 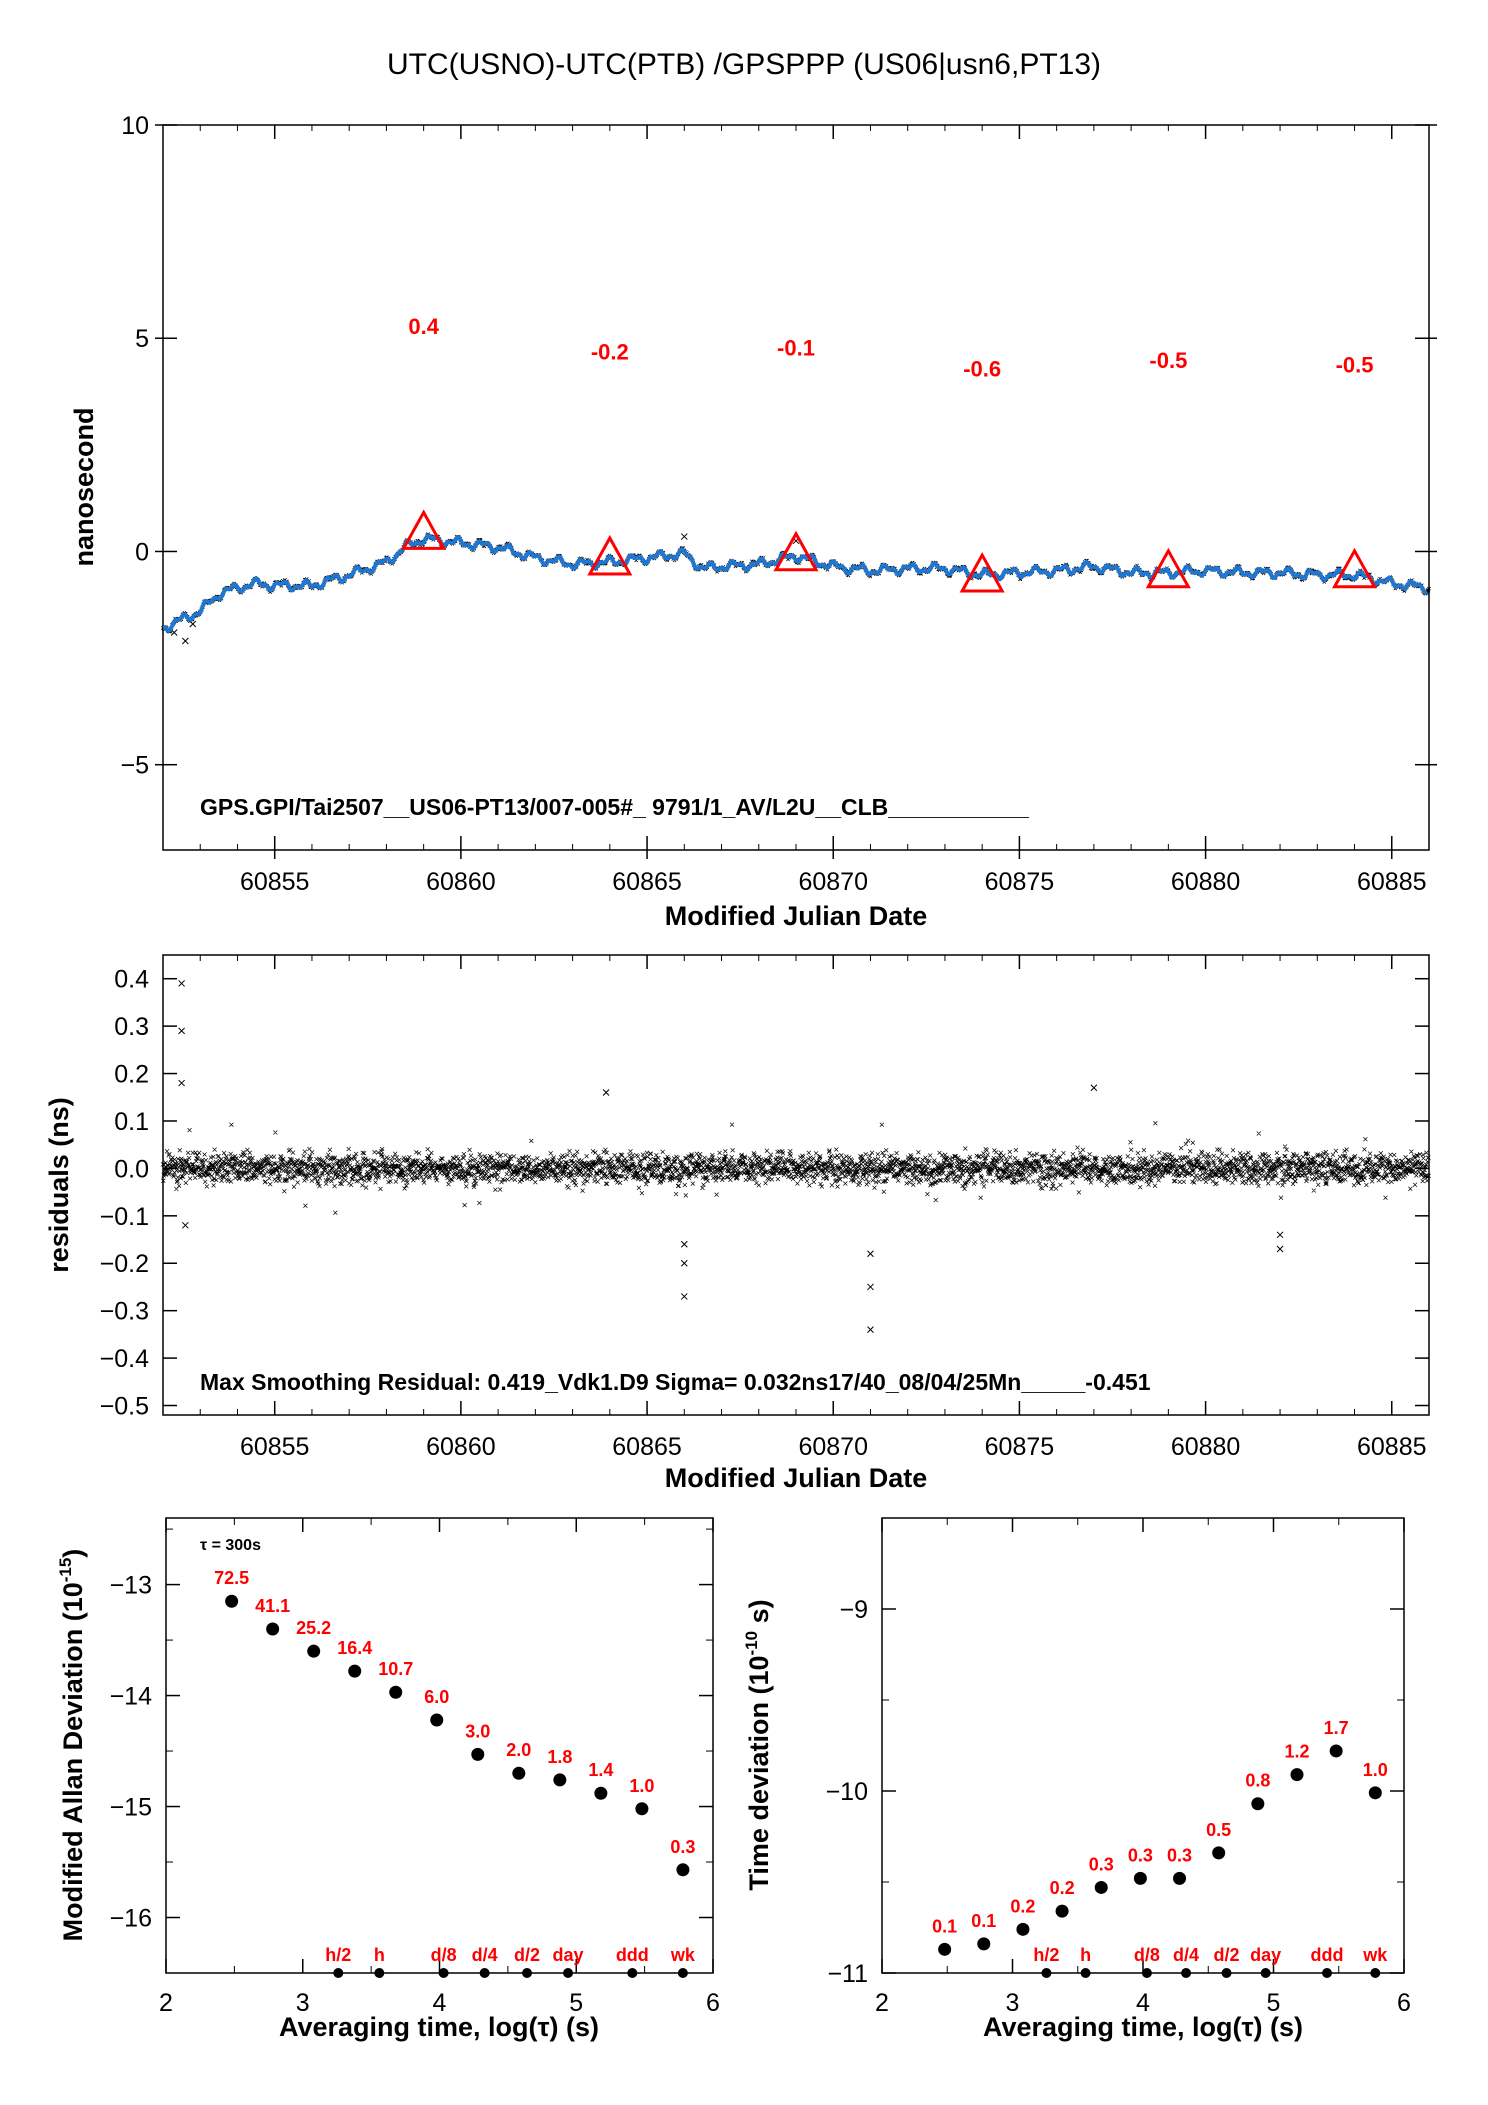 I want to click on mdev-point-label: 41.1, so click(x=272, y=1606).